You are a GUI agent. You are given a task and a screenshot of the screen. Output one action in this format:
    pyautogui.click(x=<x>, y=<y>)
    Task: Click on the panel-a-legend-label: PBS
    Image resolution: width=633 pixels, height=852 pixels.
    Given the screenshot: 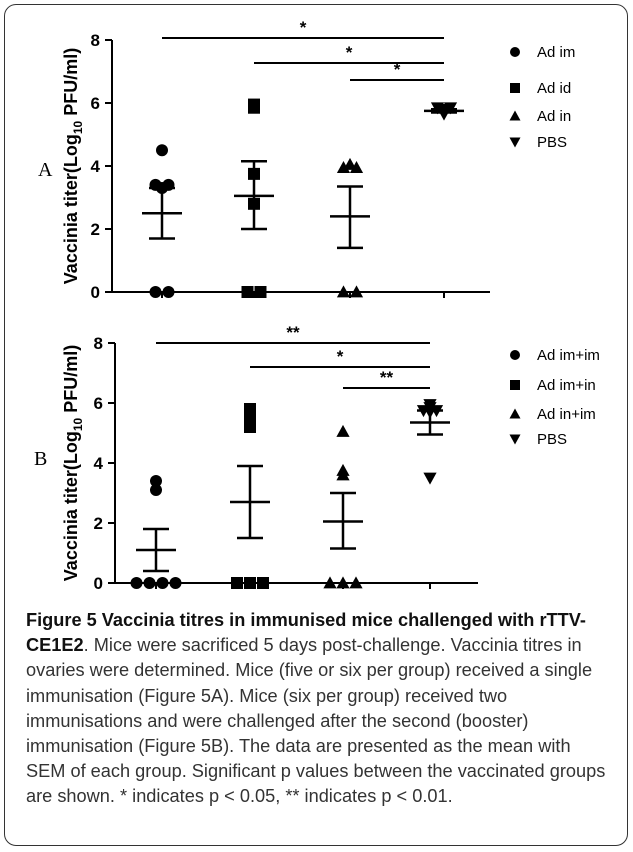 What is the action you would take?
    pyautogui.click(x=552, y=142)
    